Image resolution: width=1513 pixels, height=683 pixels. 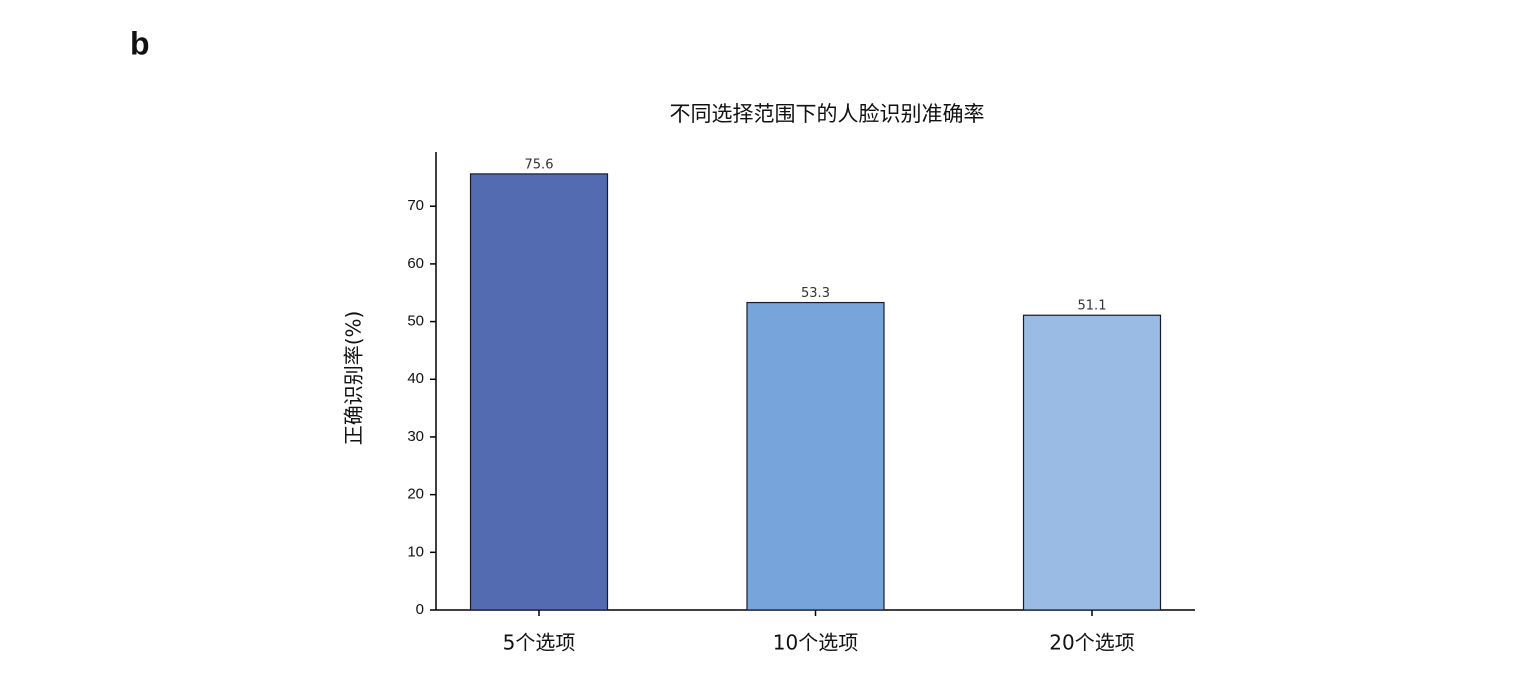 What do you see at coordinates (415, 551) in the screenshot?
I see `y-tick-label: 10` at bounding box center [415, 551].